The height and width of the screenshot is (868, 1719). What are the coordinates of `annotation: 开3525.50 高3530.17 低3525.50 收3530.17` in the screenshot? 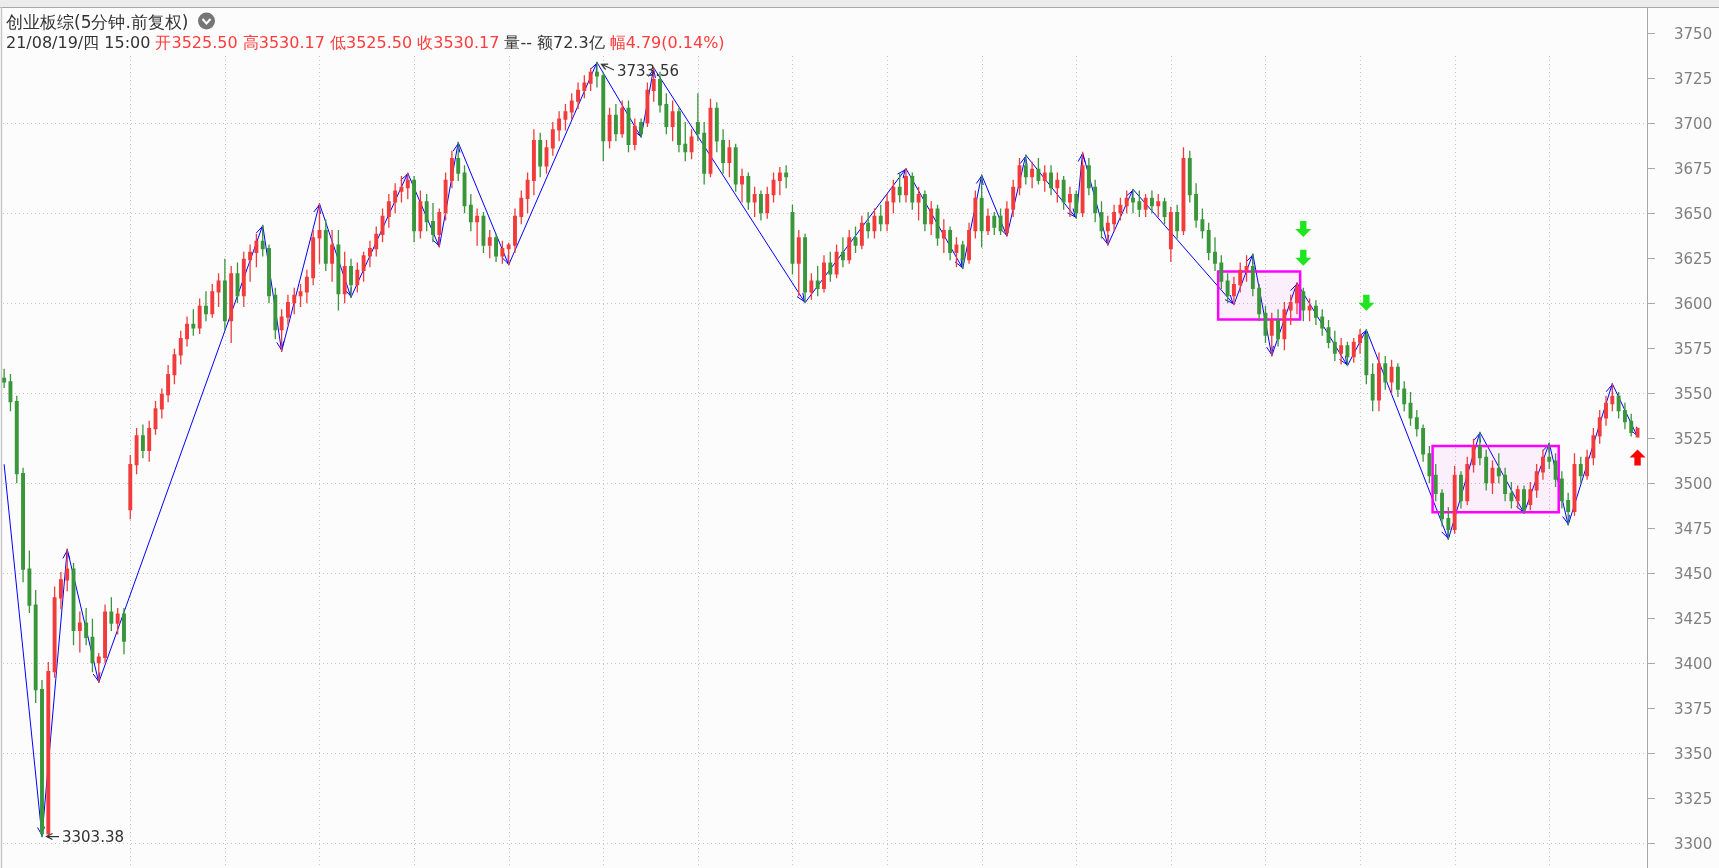 It's located at (327, 42).